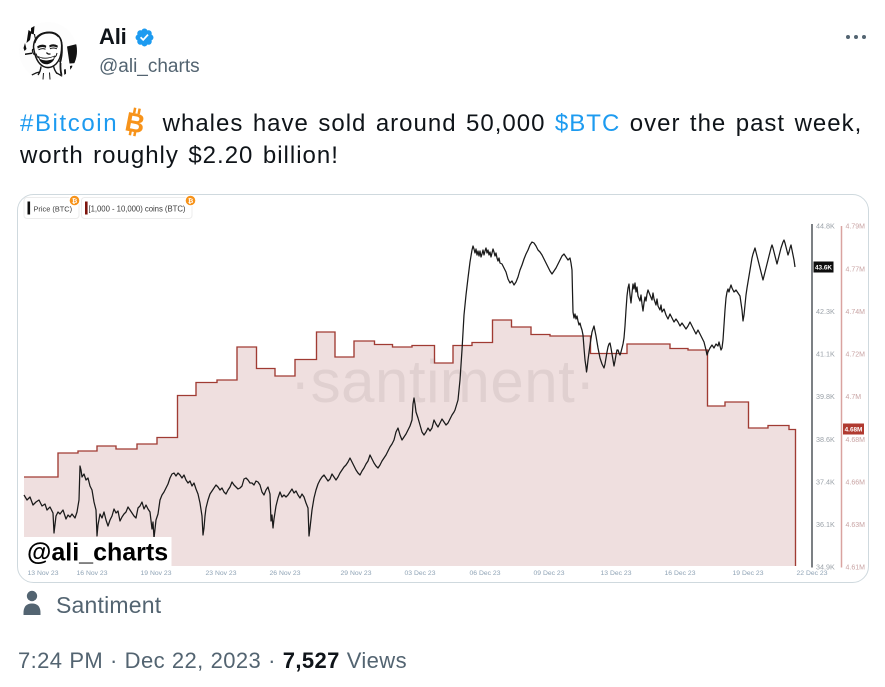  I want to click on svg-text: 09 Dec 23, so click(549, 573).